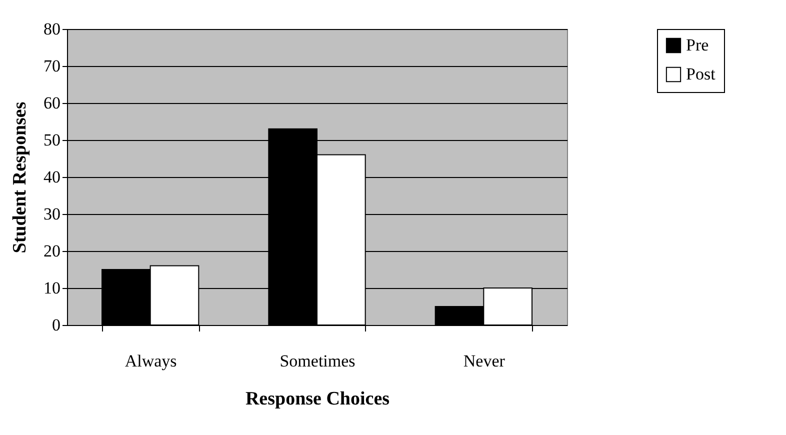  I want to click on legend-label: Pre, so click(697, 45).